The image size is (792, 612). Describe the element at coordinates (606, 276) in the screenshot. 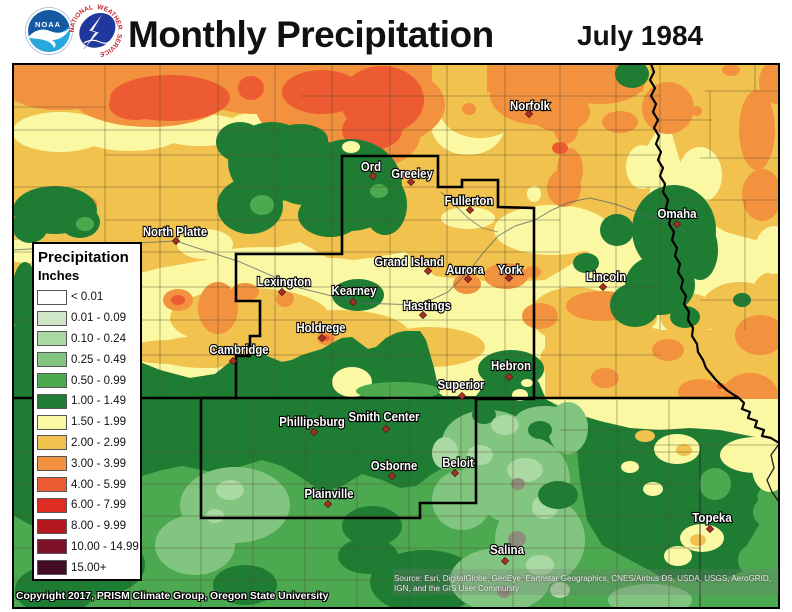

I see `svg-text: Lincoln` at that location.